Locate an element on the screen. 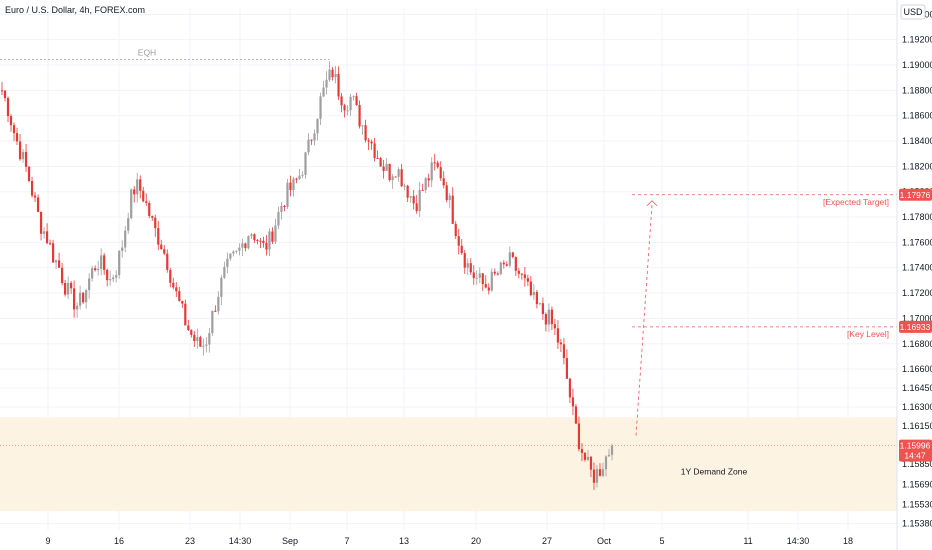 This screenshot has width=932, height=550. eqh-label: EQH is located at coordinates (147, 52).